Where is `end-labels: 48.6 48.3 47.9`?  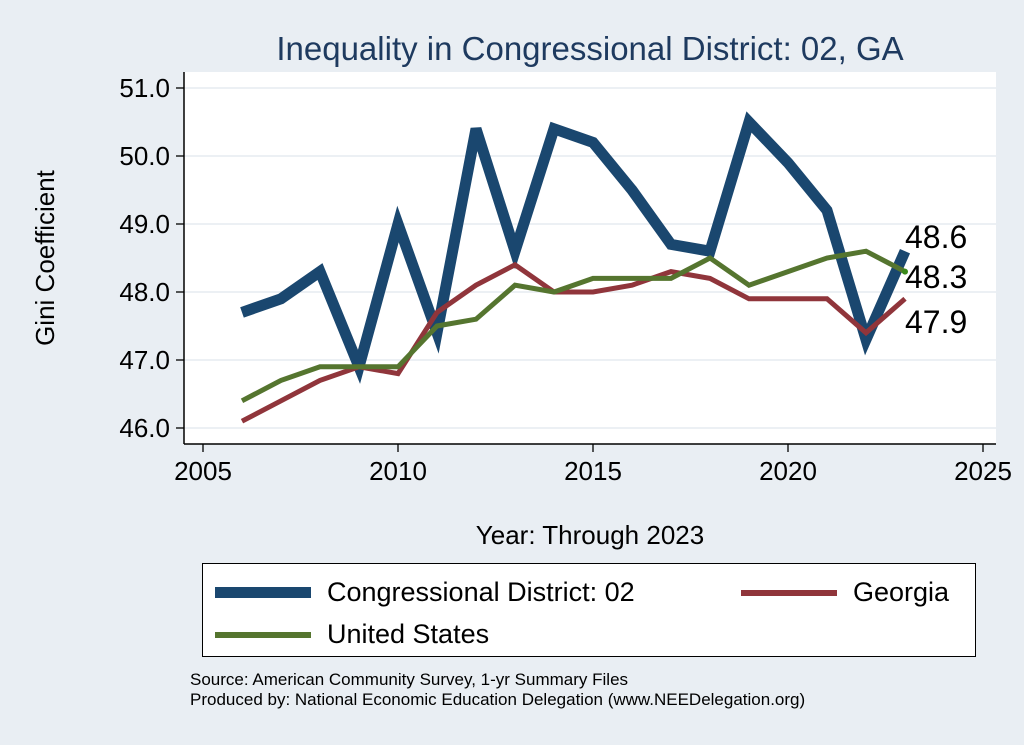
end-labels: 48.6 48.3 47.9 is located at coordinates (936, 279).